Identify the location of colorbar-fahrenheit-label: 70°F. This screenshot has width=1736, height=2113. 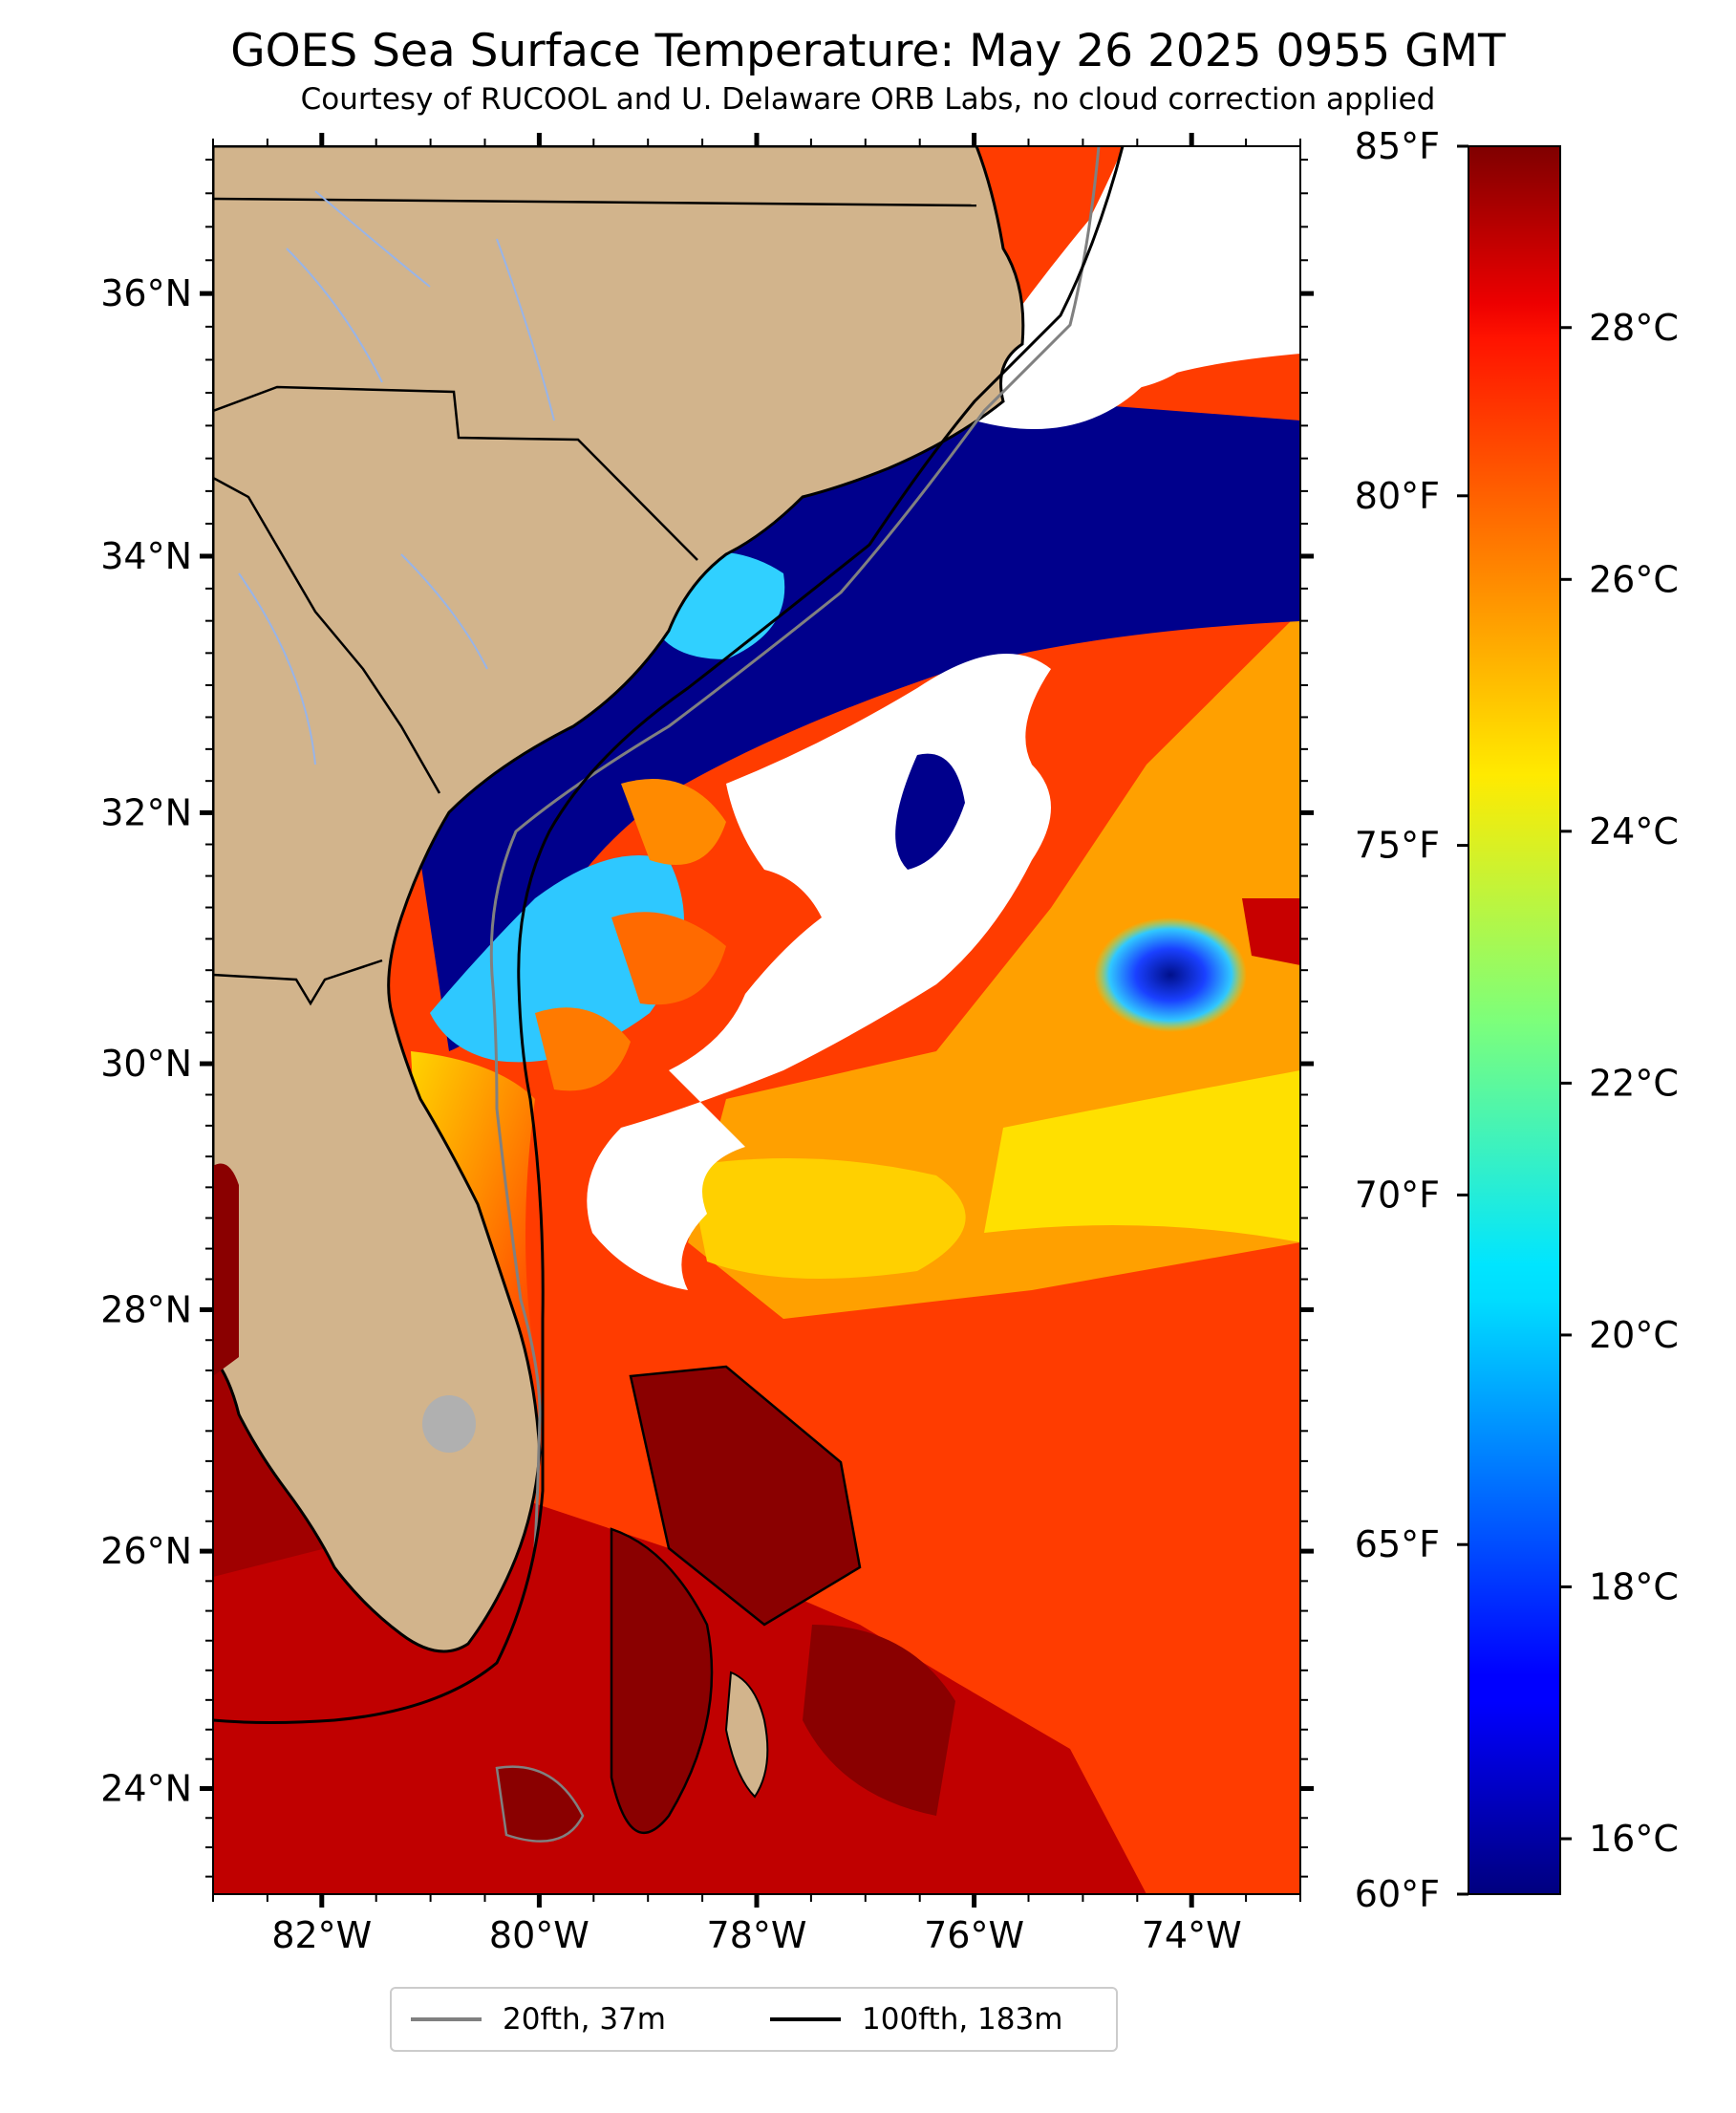
(1398, 1195).